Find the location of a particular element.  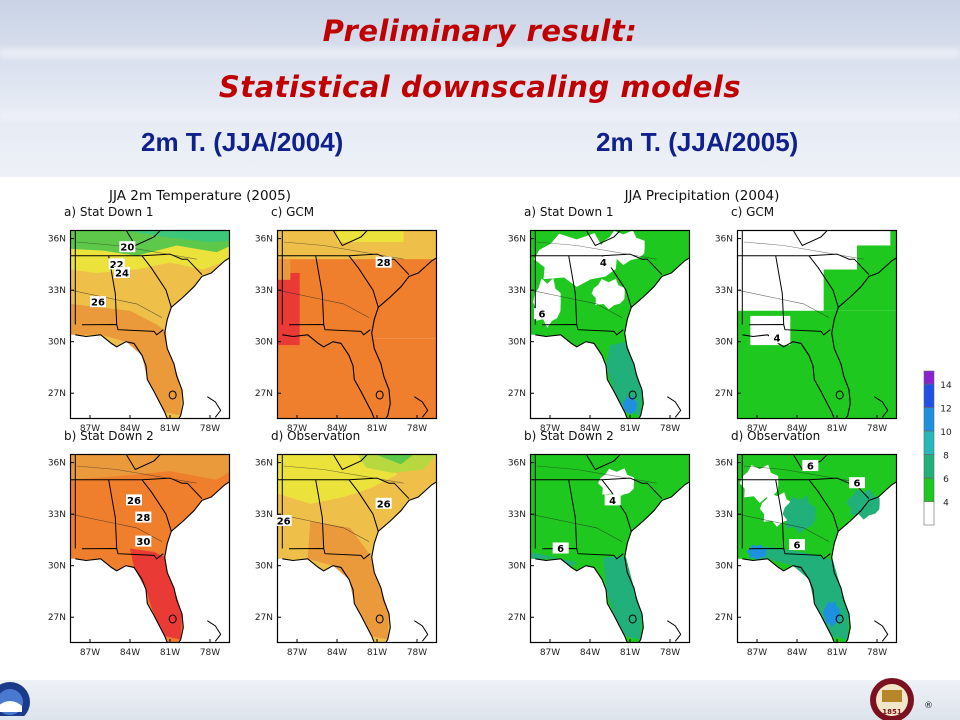

panel-label: b) Stat Down 2 is located at coordinates (569, 436).